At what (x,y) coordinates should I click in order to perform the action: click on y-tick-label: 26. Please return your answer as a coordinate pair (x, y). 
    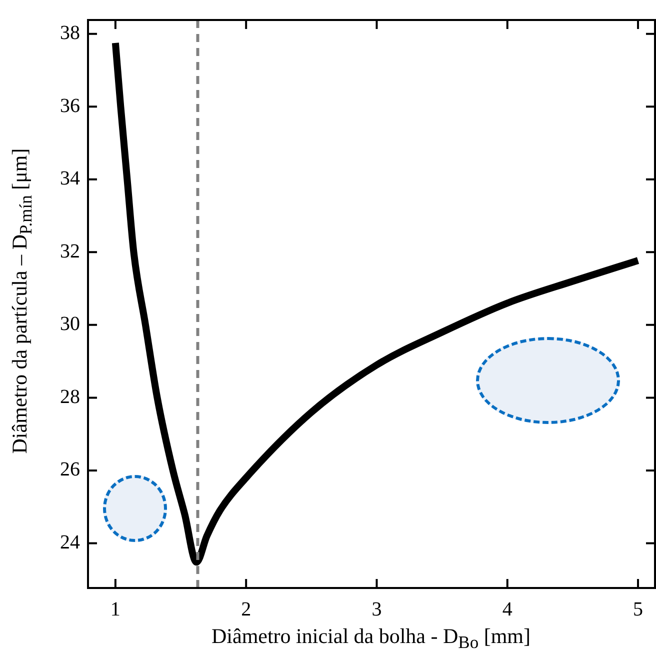
    Looking at the image, I should click on (70, 469).